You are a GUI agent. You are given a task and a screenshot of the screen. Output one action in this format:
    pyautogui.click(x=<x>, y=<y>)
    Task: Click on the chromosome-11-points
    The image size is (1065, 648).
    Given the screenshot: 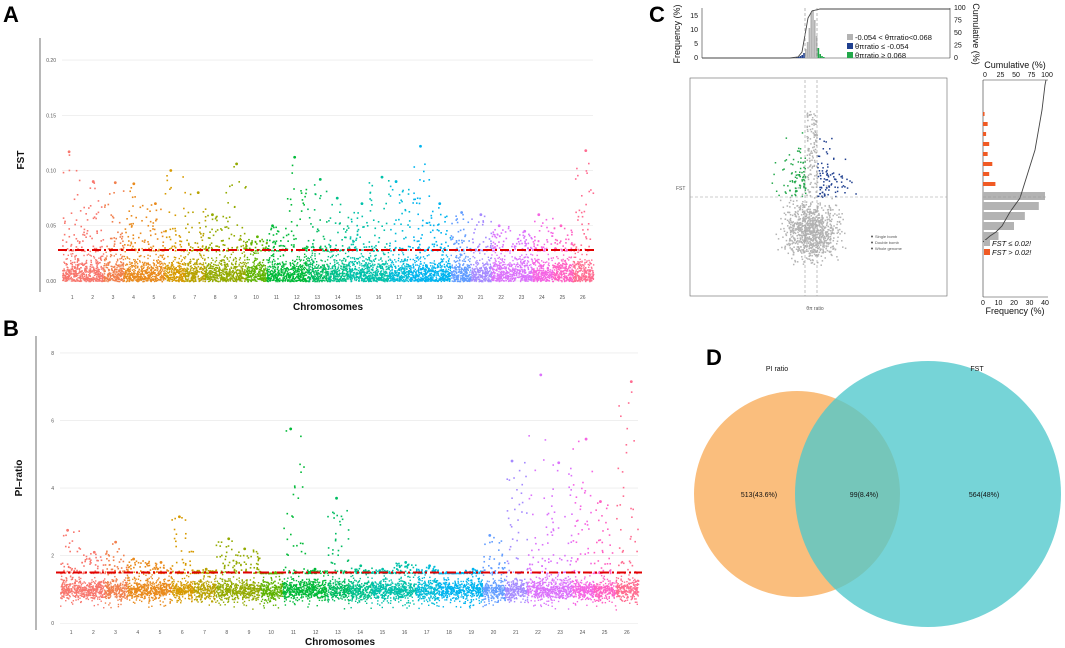 What is the action you would take?
    pyautogui.click(x=277, y=253)
    